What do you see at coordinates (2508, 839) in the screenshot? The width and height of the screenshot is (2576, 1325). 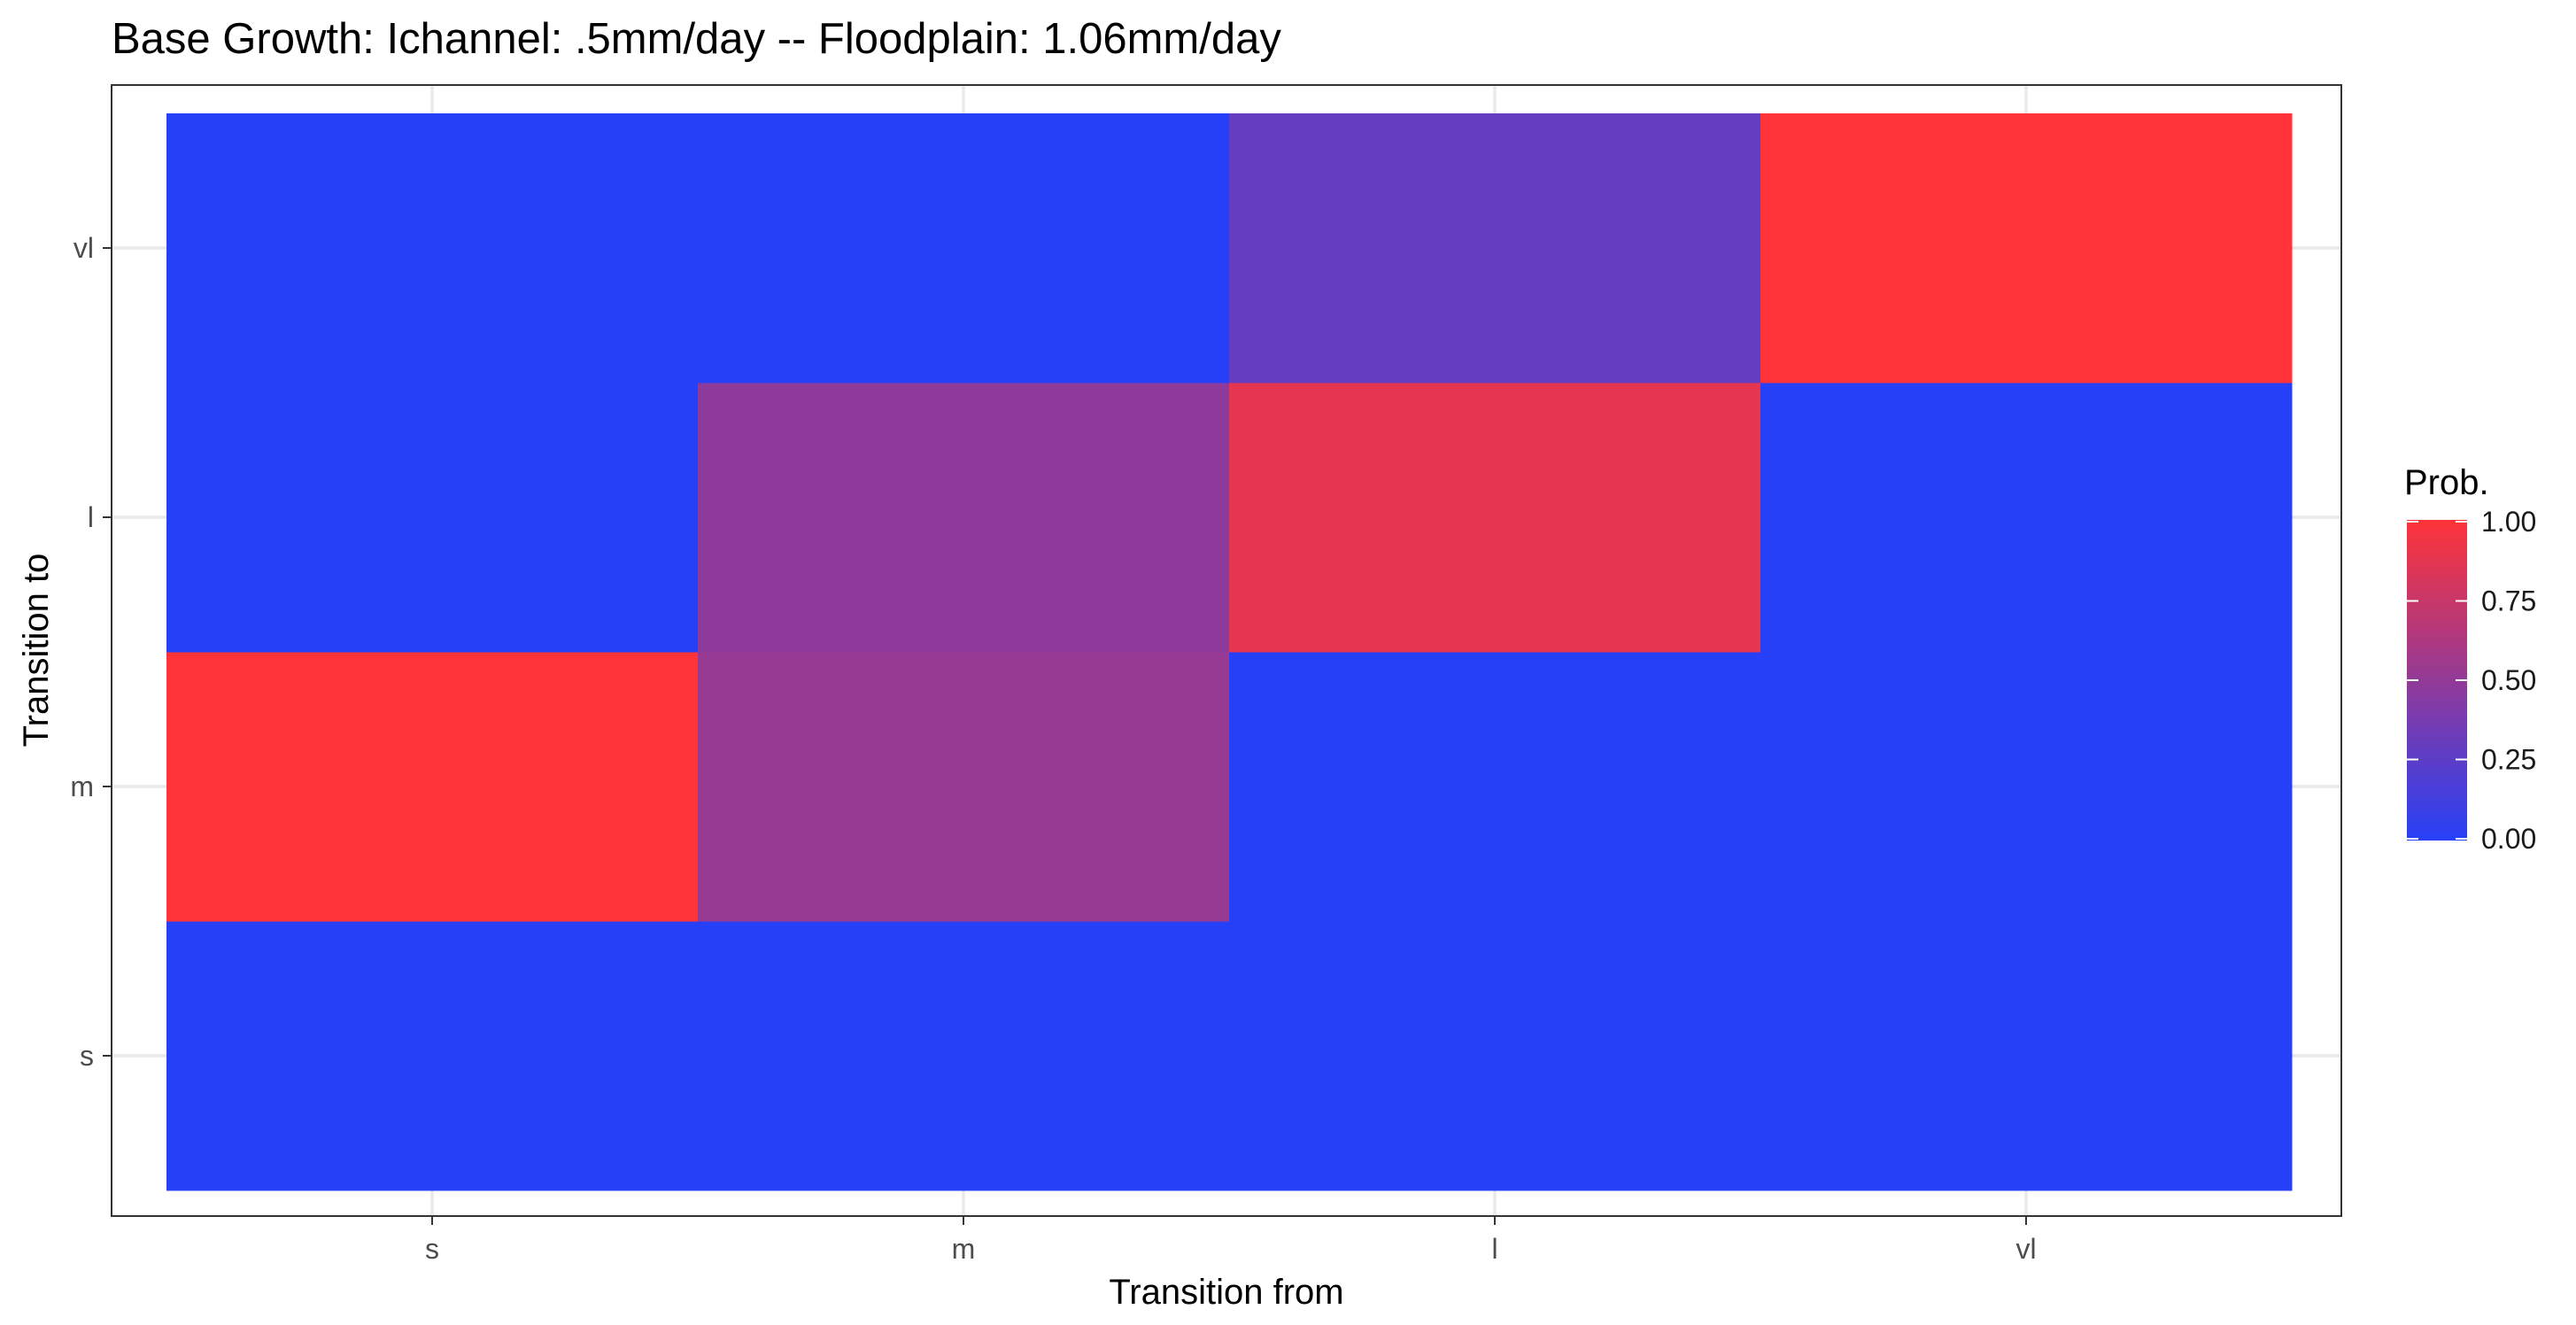 I see `legend-tick-label: 0.00` at bounding box center [2508, 839].